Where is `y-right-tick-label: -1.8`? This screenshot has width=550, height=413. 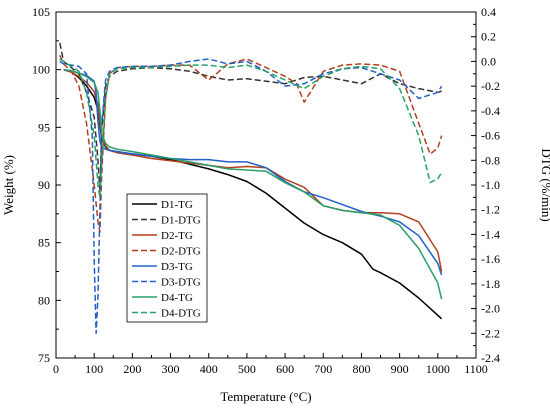
y-right-tick-label: -1.8 is located at coordinates (490, 284).